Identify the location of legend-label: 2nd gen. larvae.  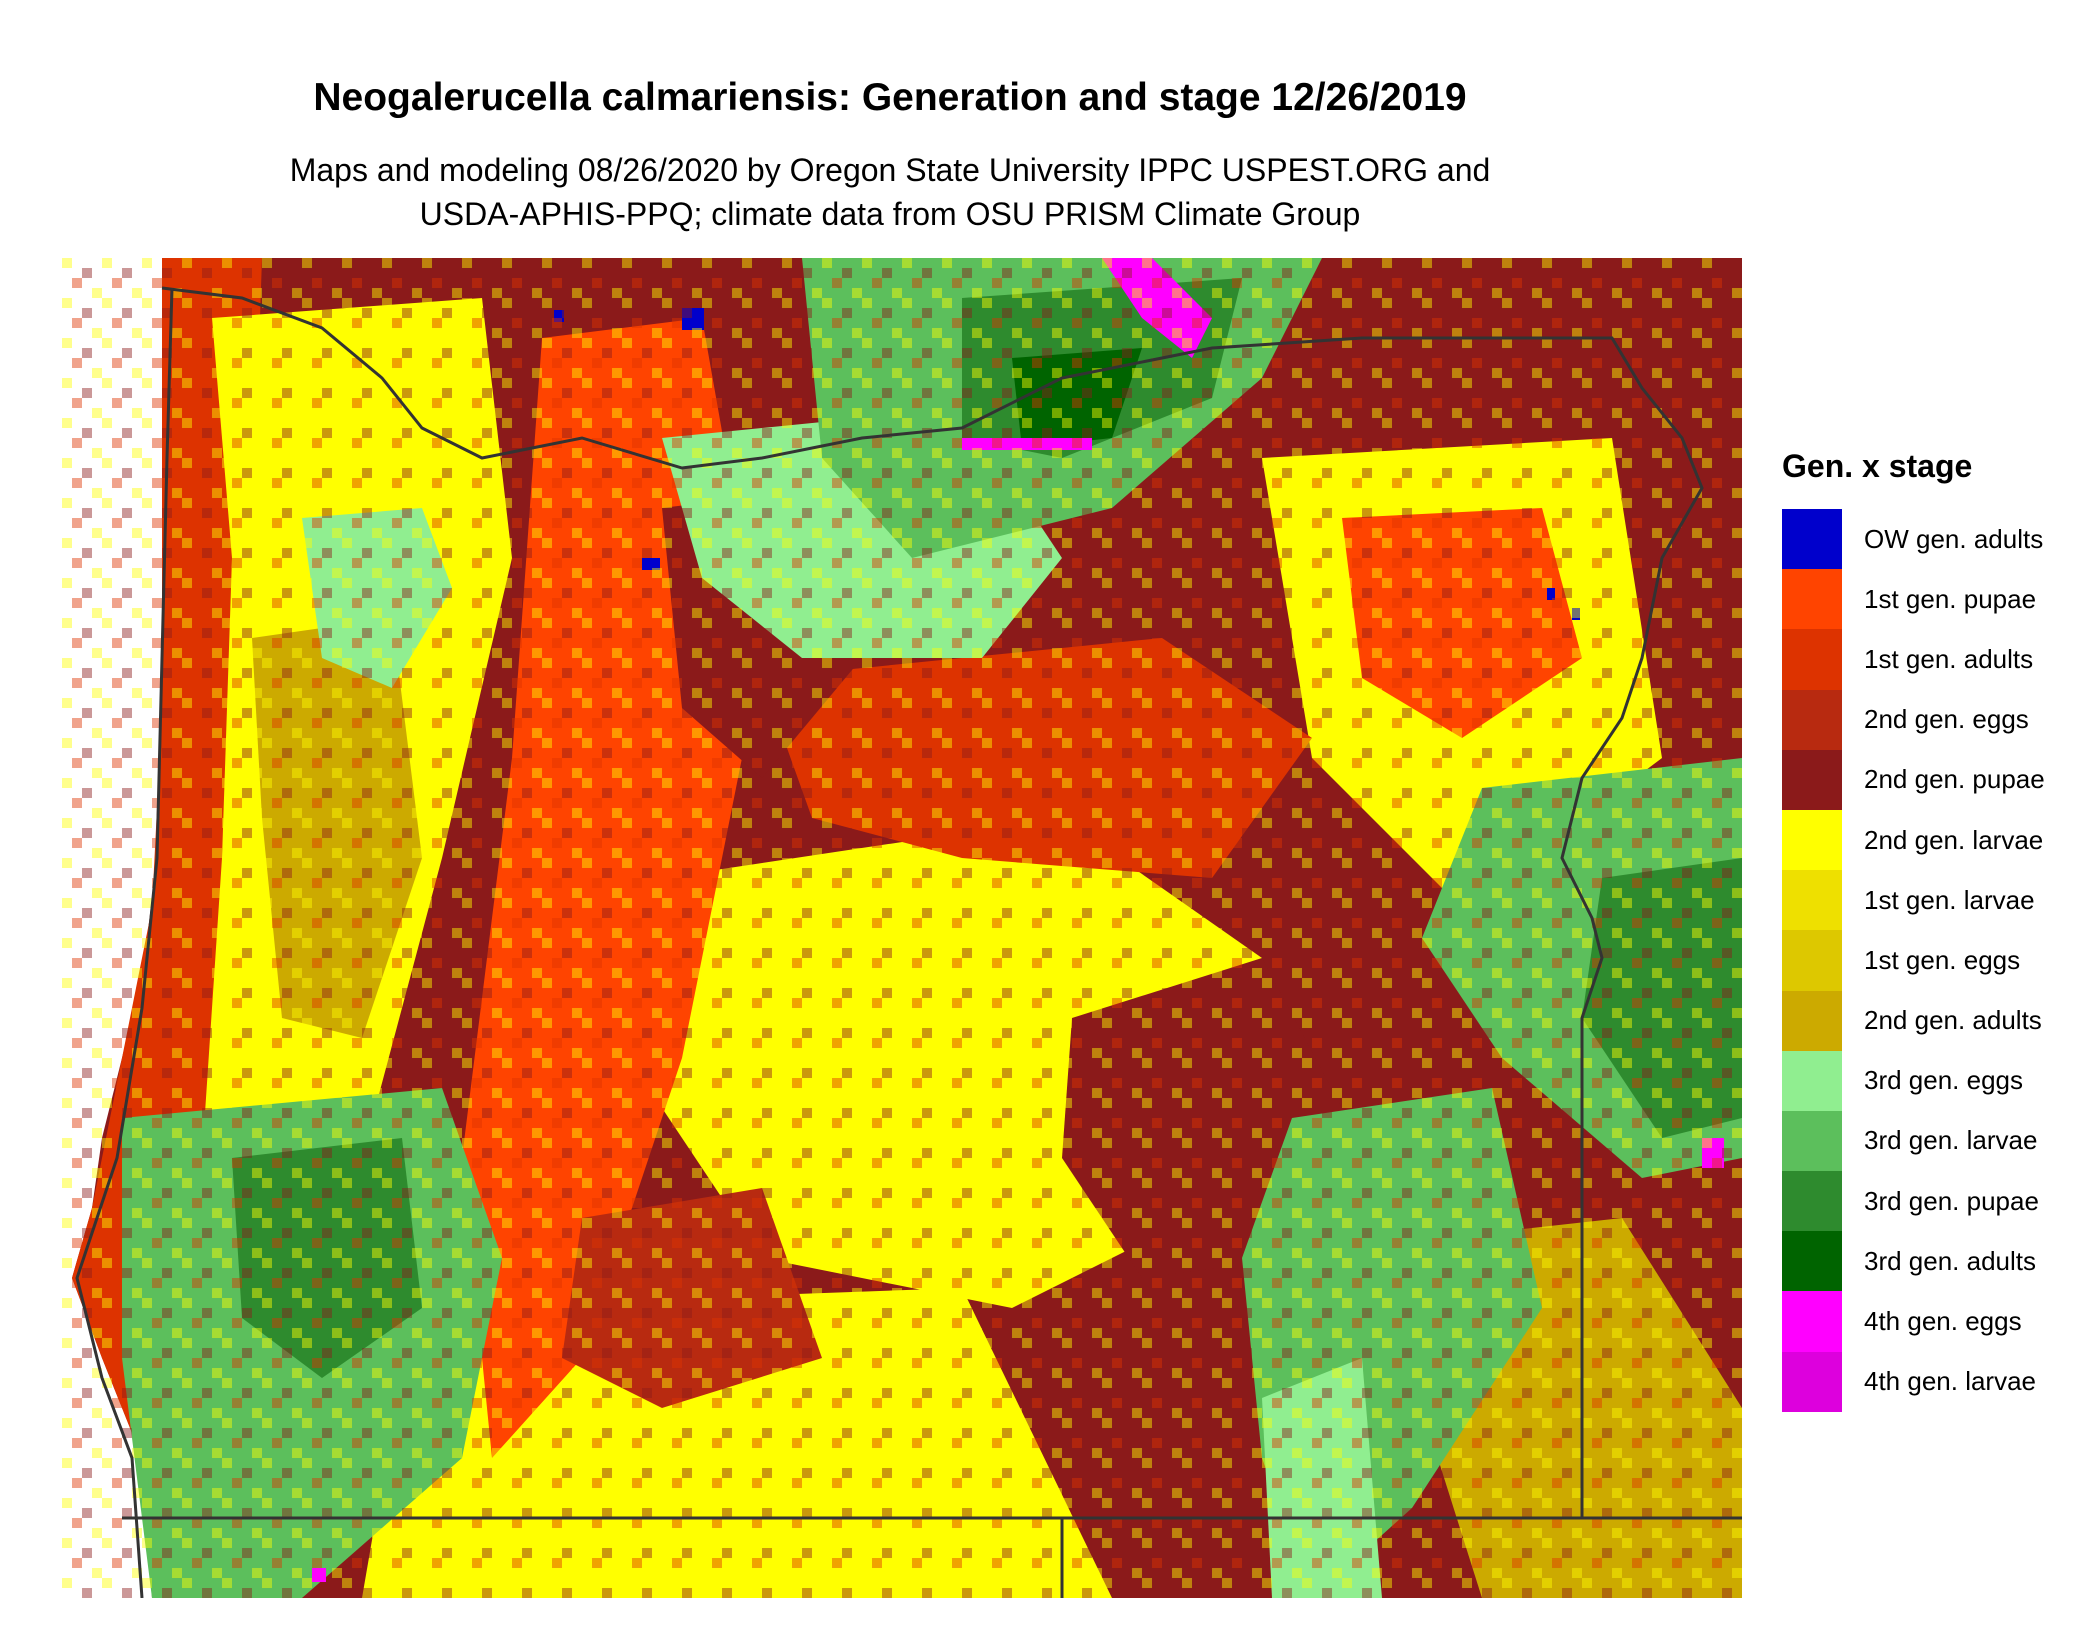
(1954, 839).